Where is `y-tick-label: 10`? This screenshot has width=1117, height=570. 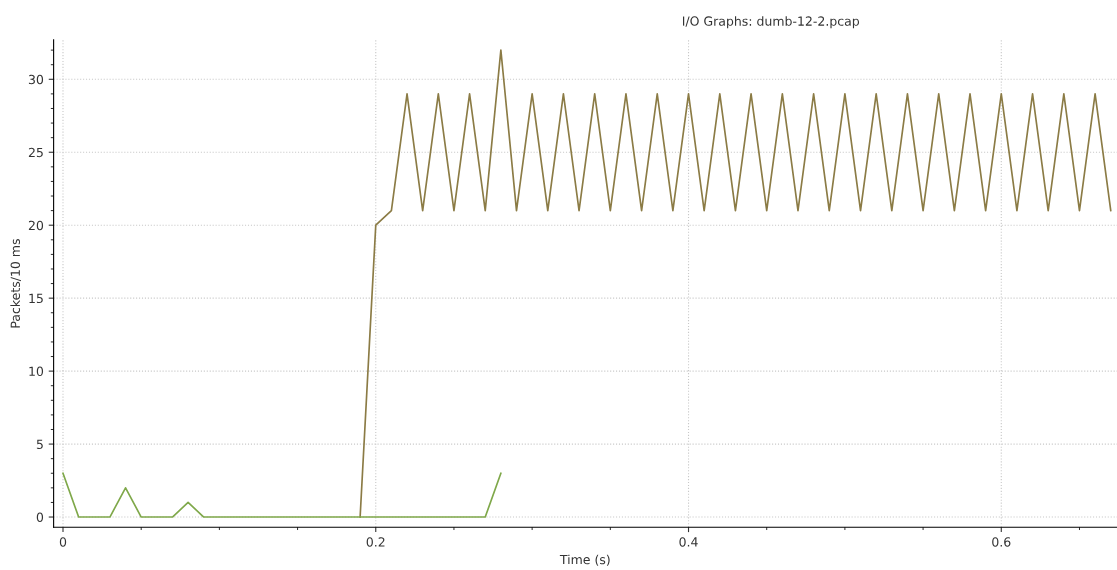 y-tick-label: 10 is located at coordinates (36, 371).